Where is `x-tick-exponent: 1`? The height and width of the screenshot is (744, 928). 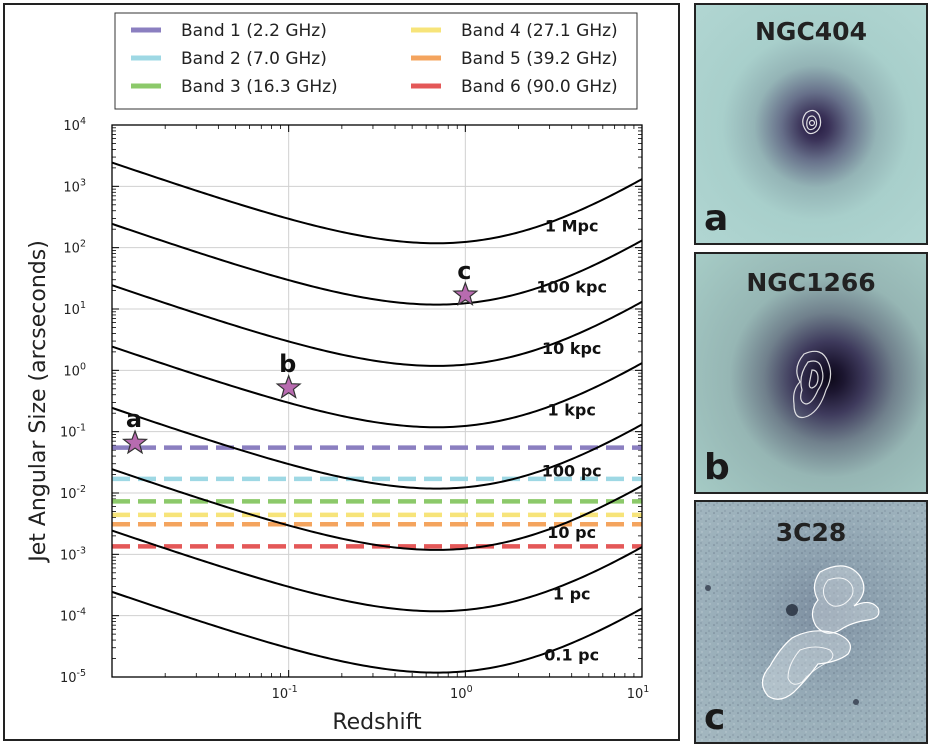 x-tick-exponent: 1 is located at coordinates (646, 689).